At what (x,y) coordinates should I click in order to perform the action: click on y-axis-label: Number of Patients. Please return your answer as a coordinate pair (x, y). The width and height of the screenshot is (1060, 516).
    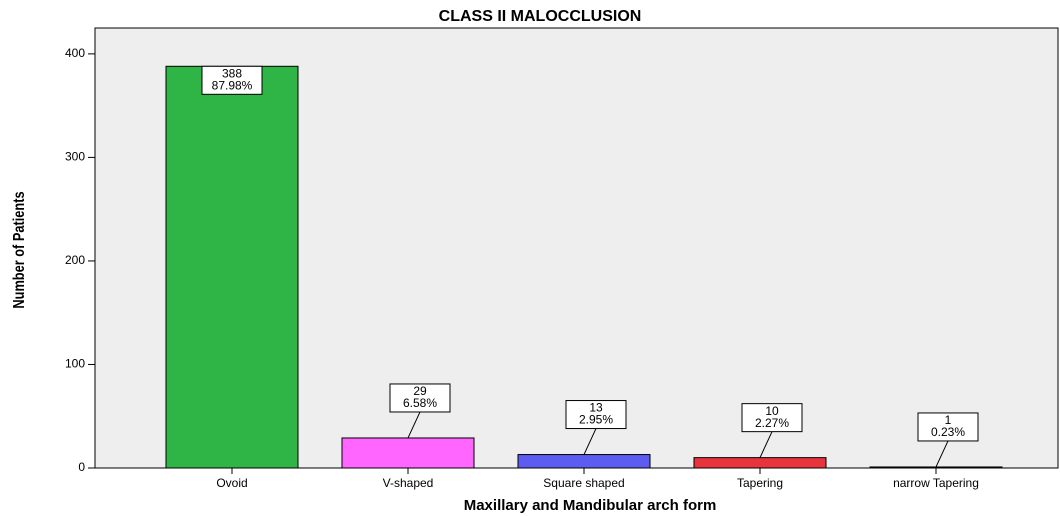
    Looking at the image, I should click on (20, 249).